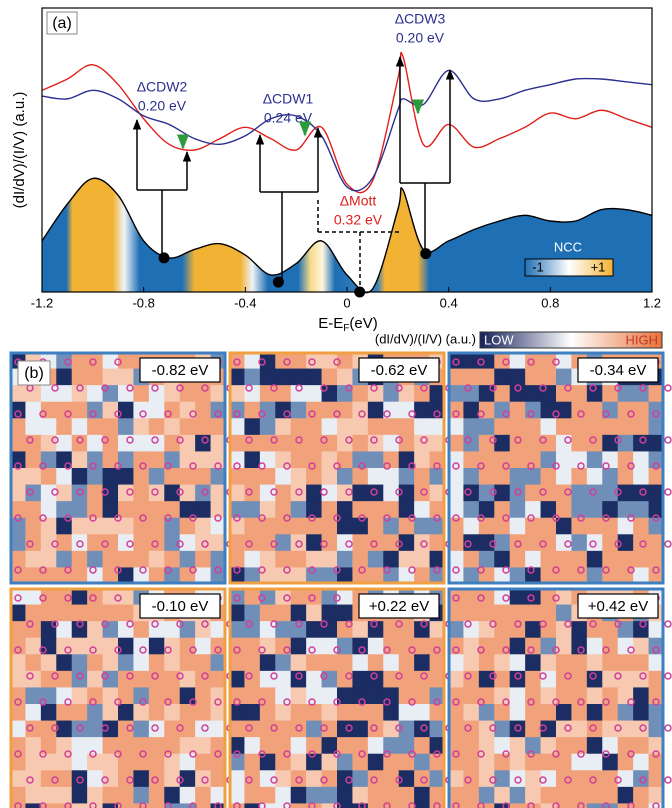 This screenshot has height=808, width=672. What do you see at coordinates (346, 328) in the screenshot?
I see `x-axis-label-part: F` at bounding box center [346, 328].